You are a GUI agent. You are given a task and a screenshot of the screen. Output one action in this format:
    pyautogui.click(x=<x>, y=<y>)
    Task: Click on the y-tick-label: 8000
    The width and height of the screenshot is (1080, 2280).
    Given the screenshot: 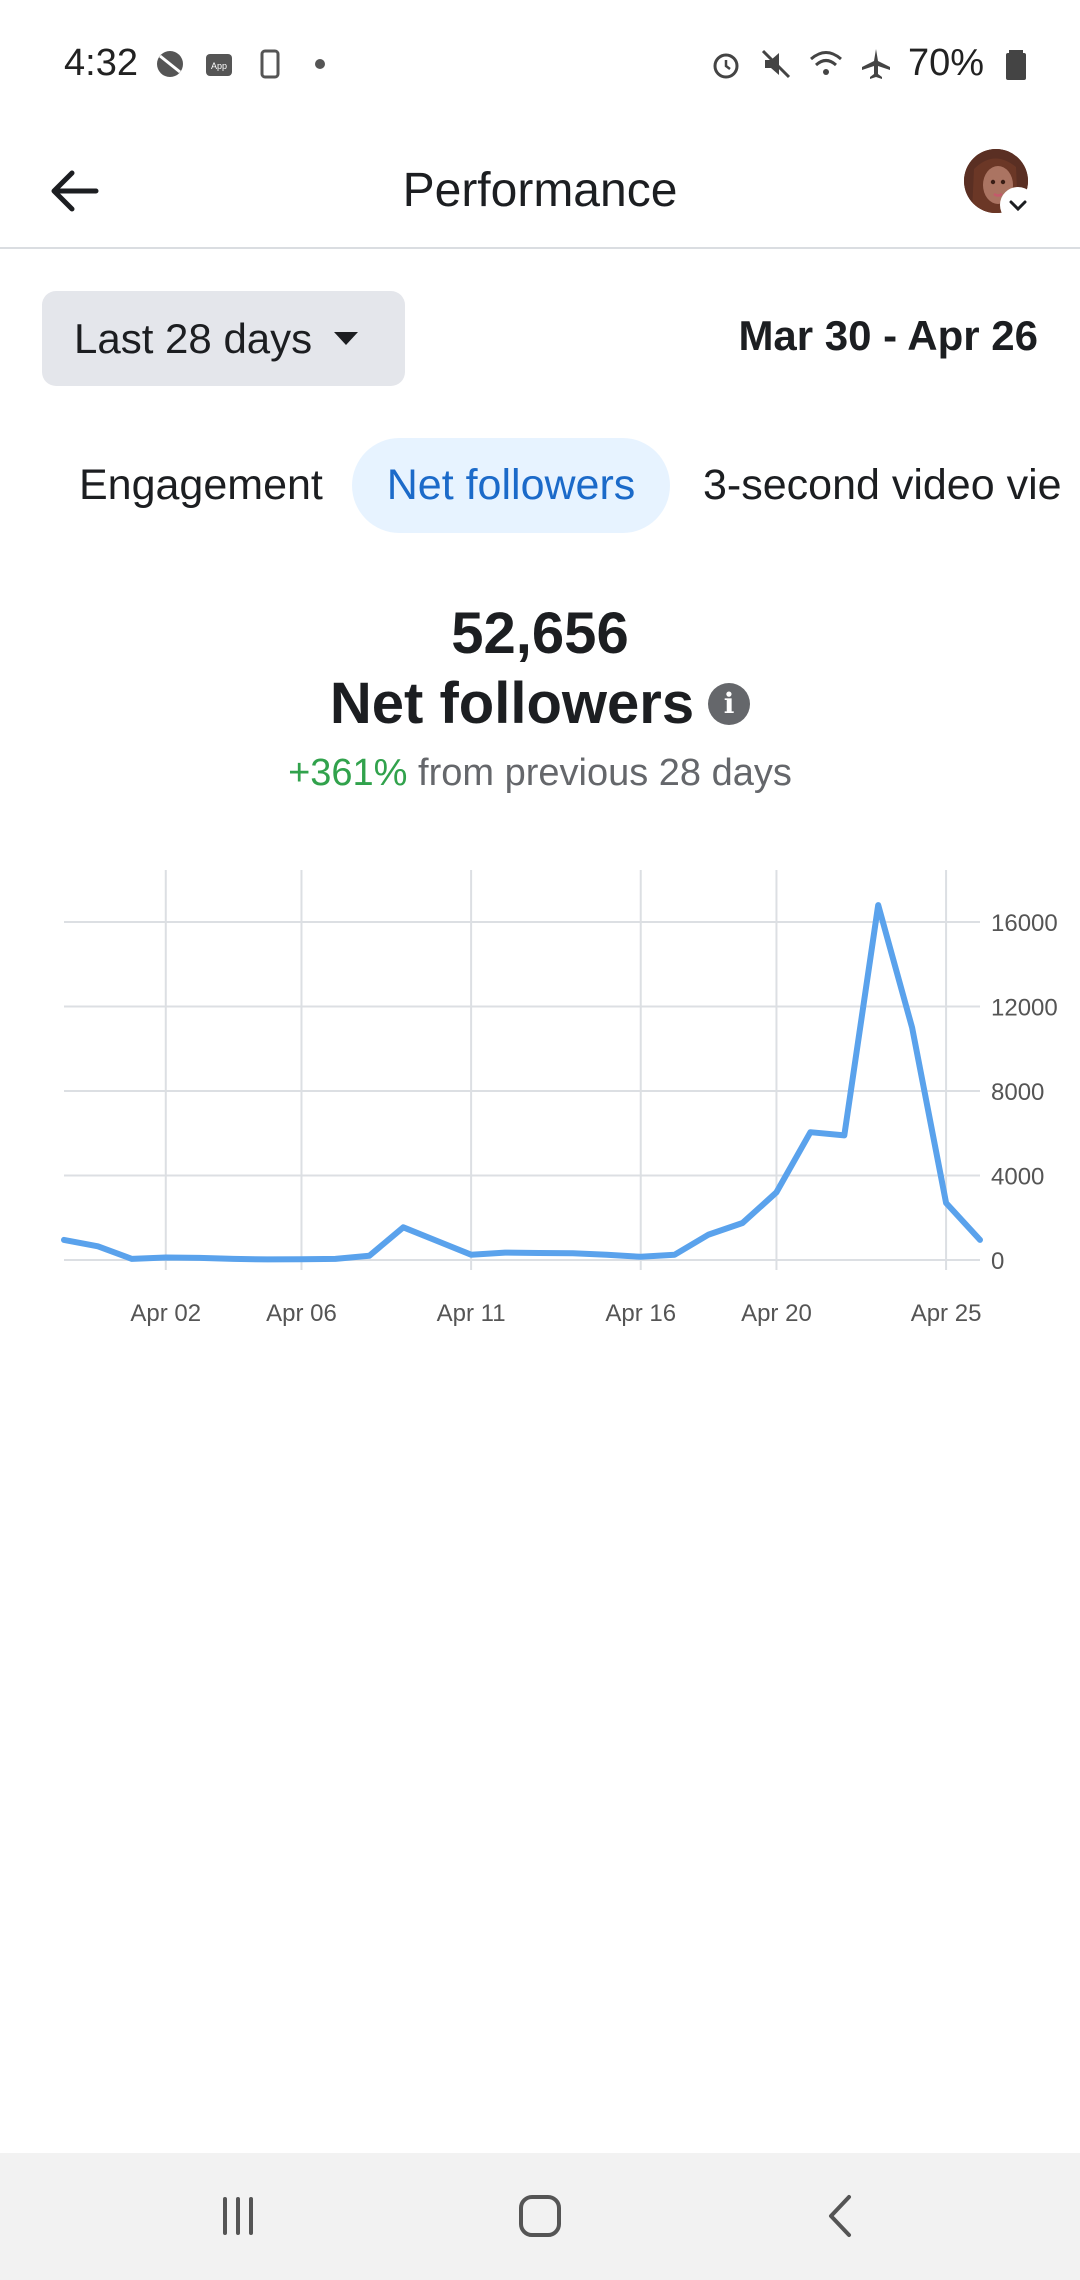 What is the action you would take?
    pyautogui.click(x=1017, y=1092)
    